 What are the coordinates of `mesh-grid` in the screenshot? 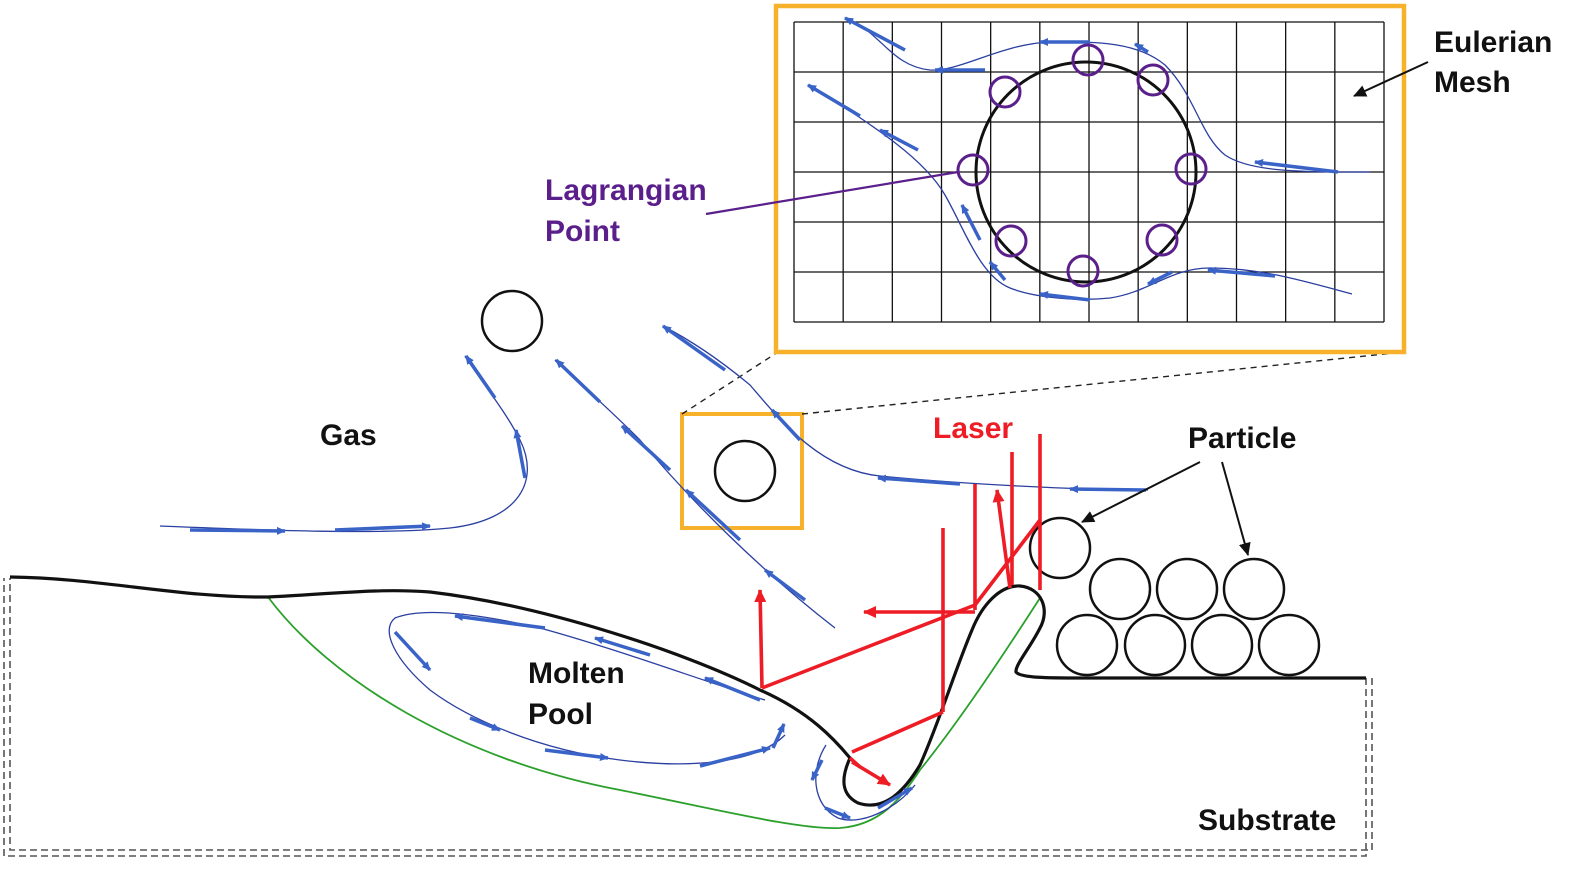 It's located at (1089, 172).